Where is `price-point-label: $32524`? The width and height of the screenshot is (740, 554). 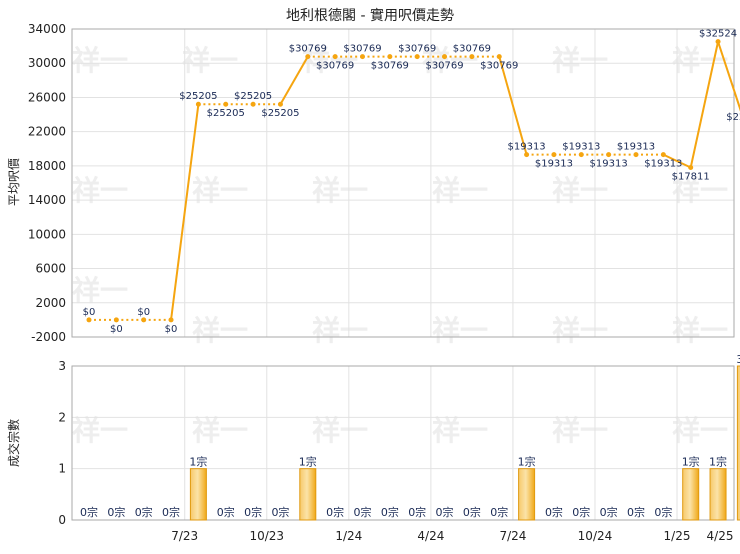 price-point-label: $32524 is located at coordinates (718, 34).